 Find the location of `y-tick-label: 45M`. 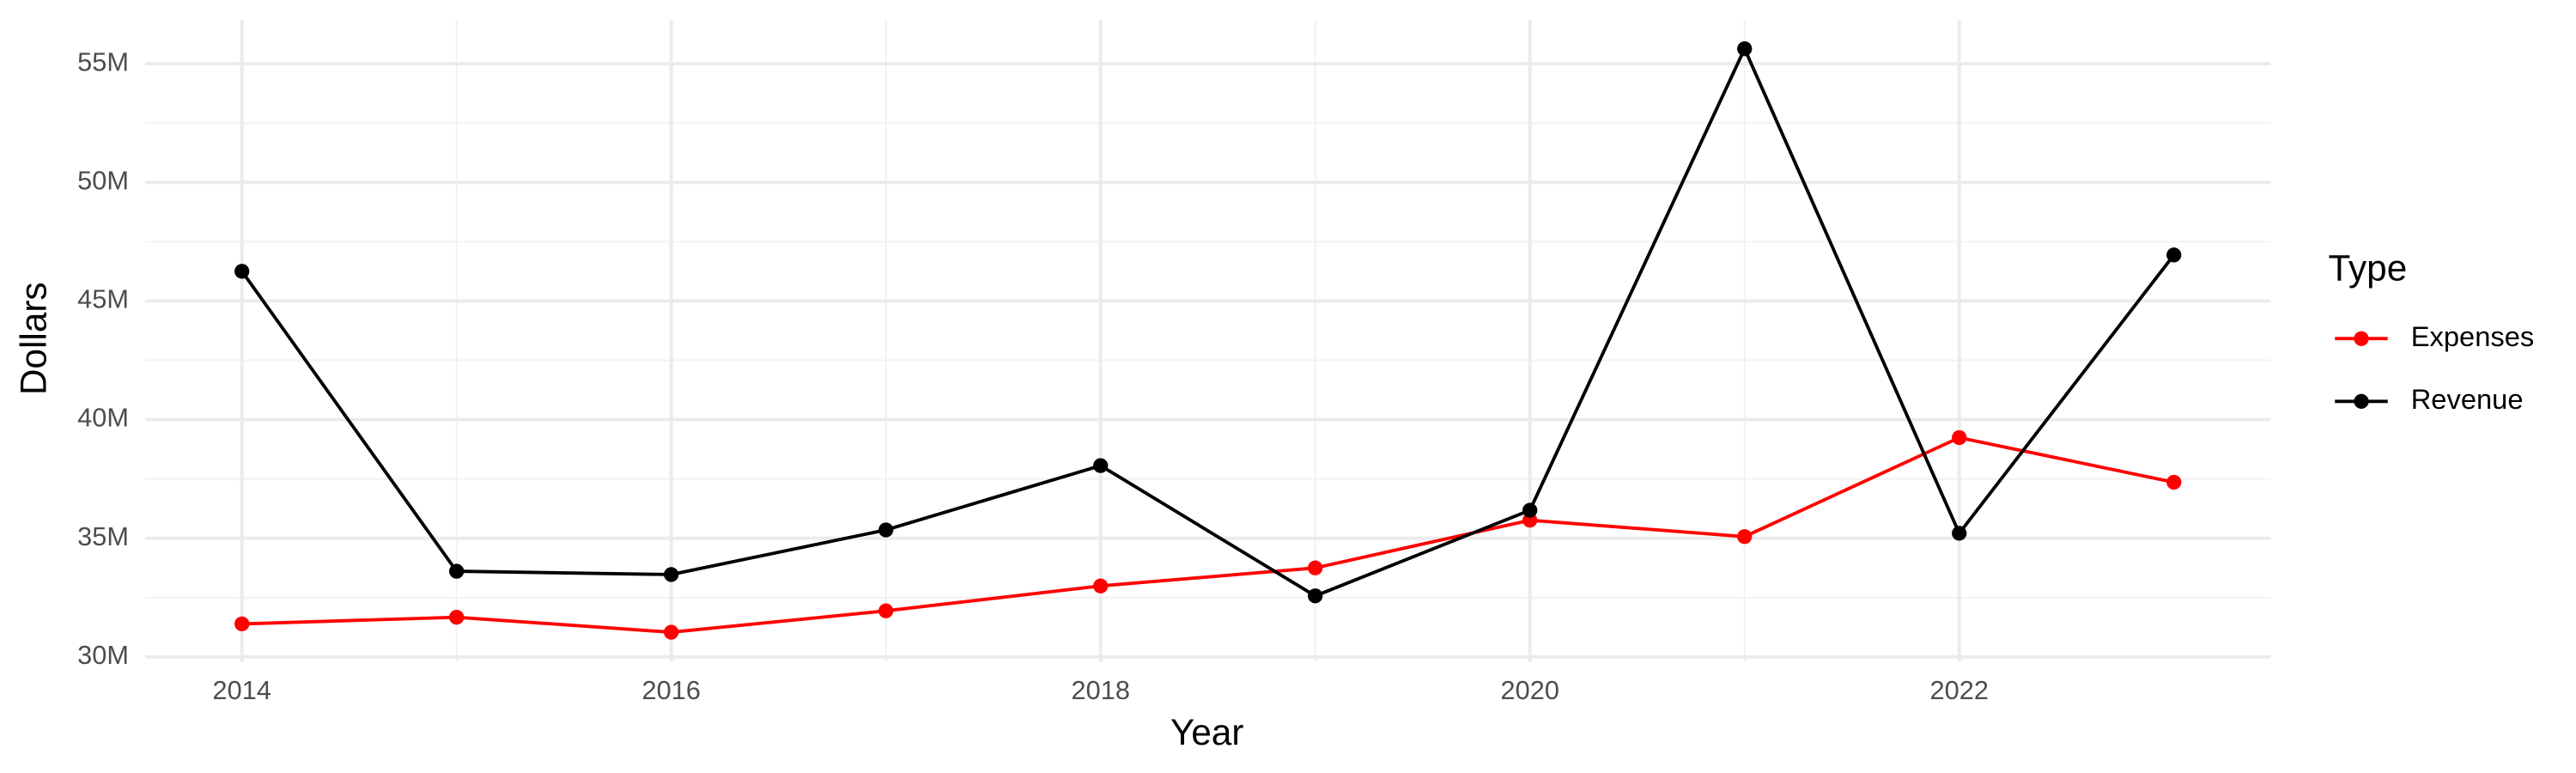

y-tick-label: 45M is located at coordinates (103, 299).